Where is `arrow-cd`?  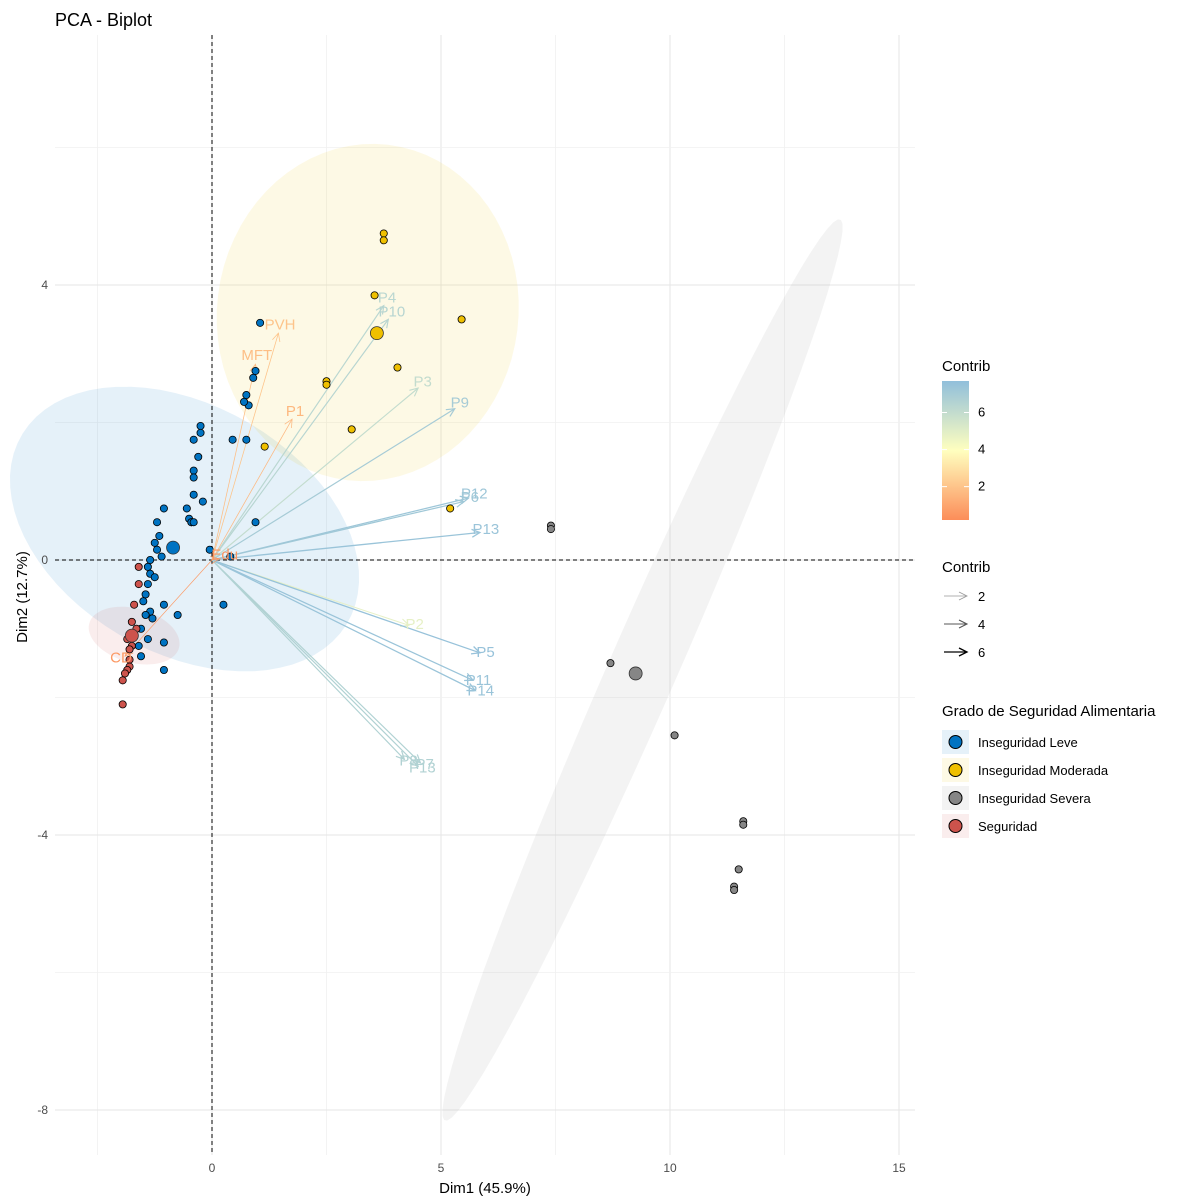
arrow-cd is located at coordinates (168, 608).